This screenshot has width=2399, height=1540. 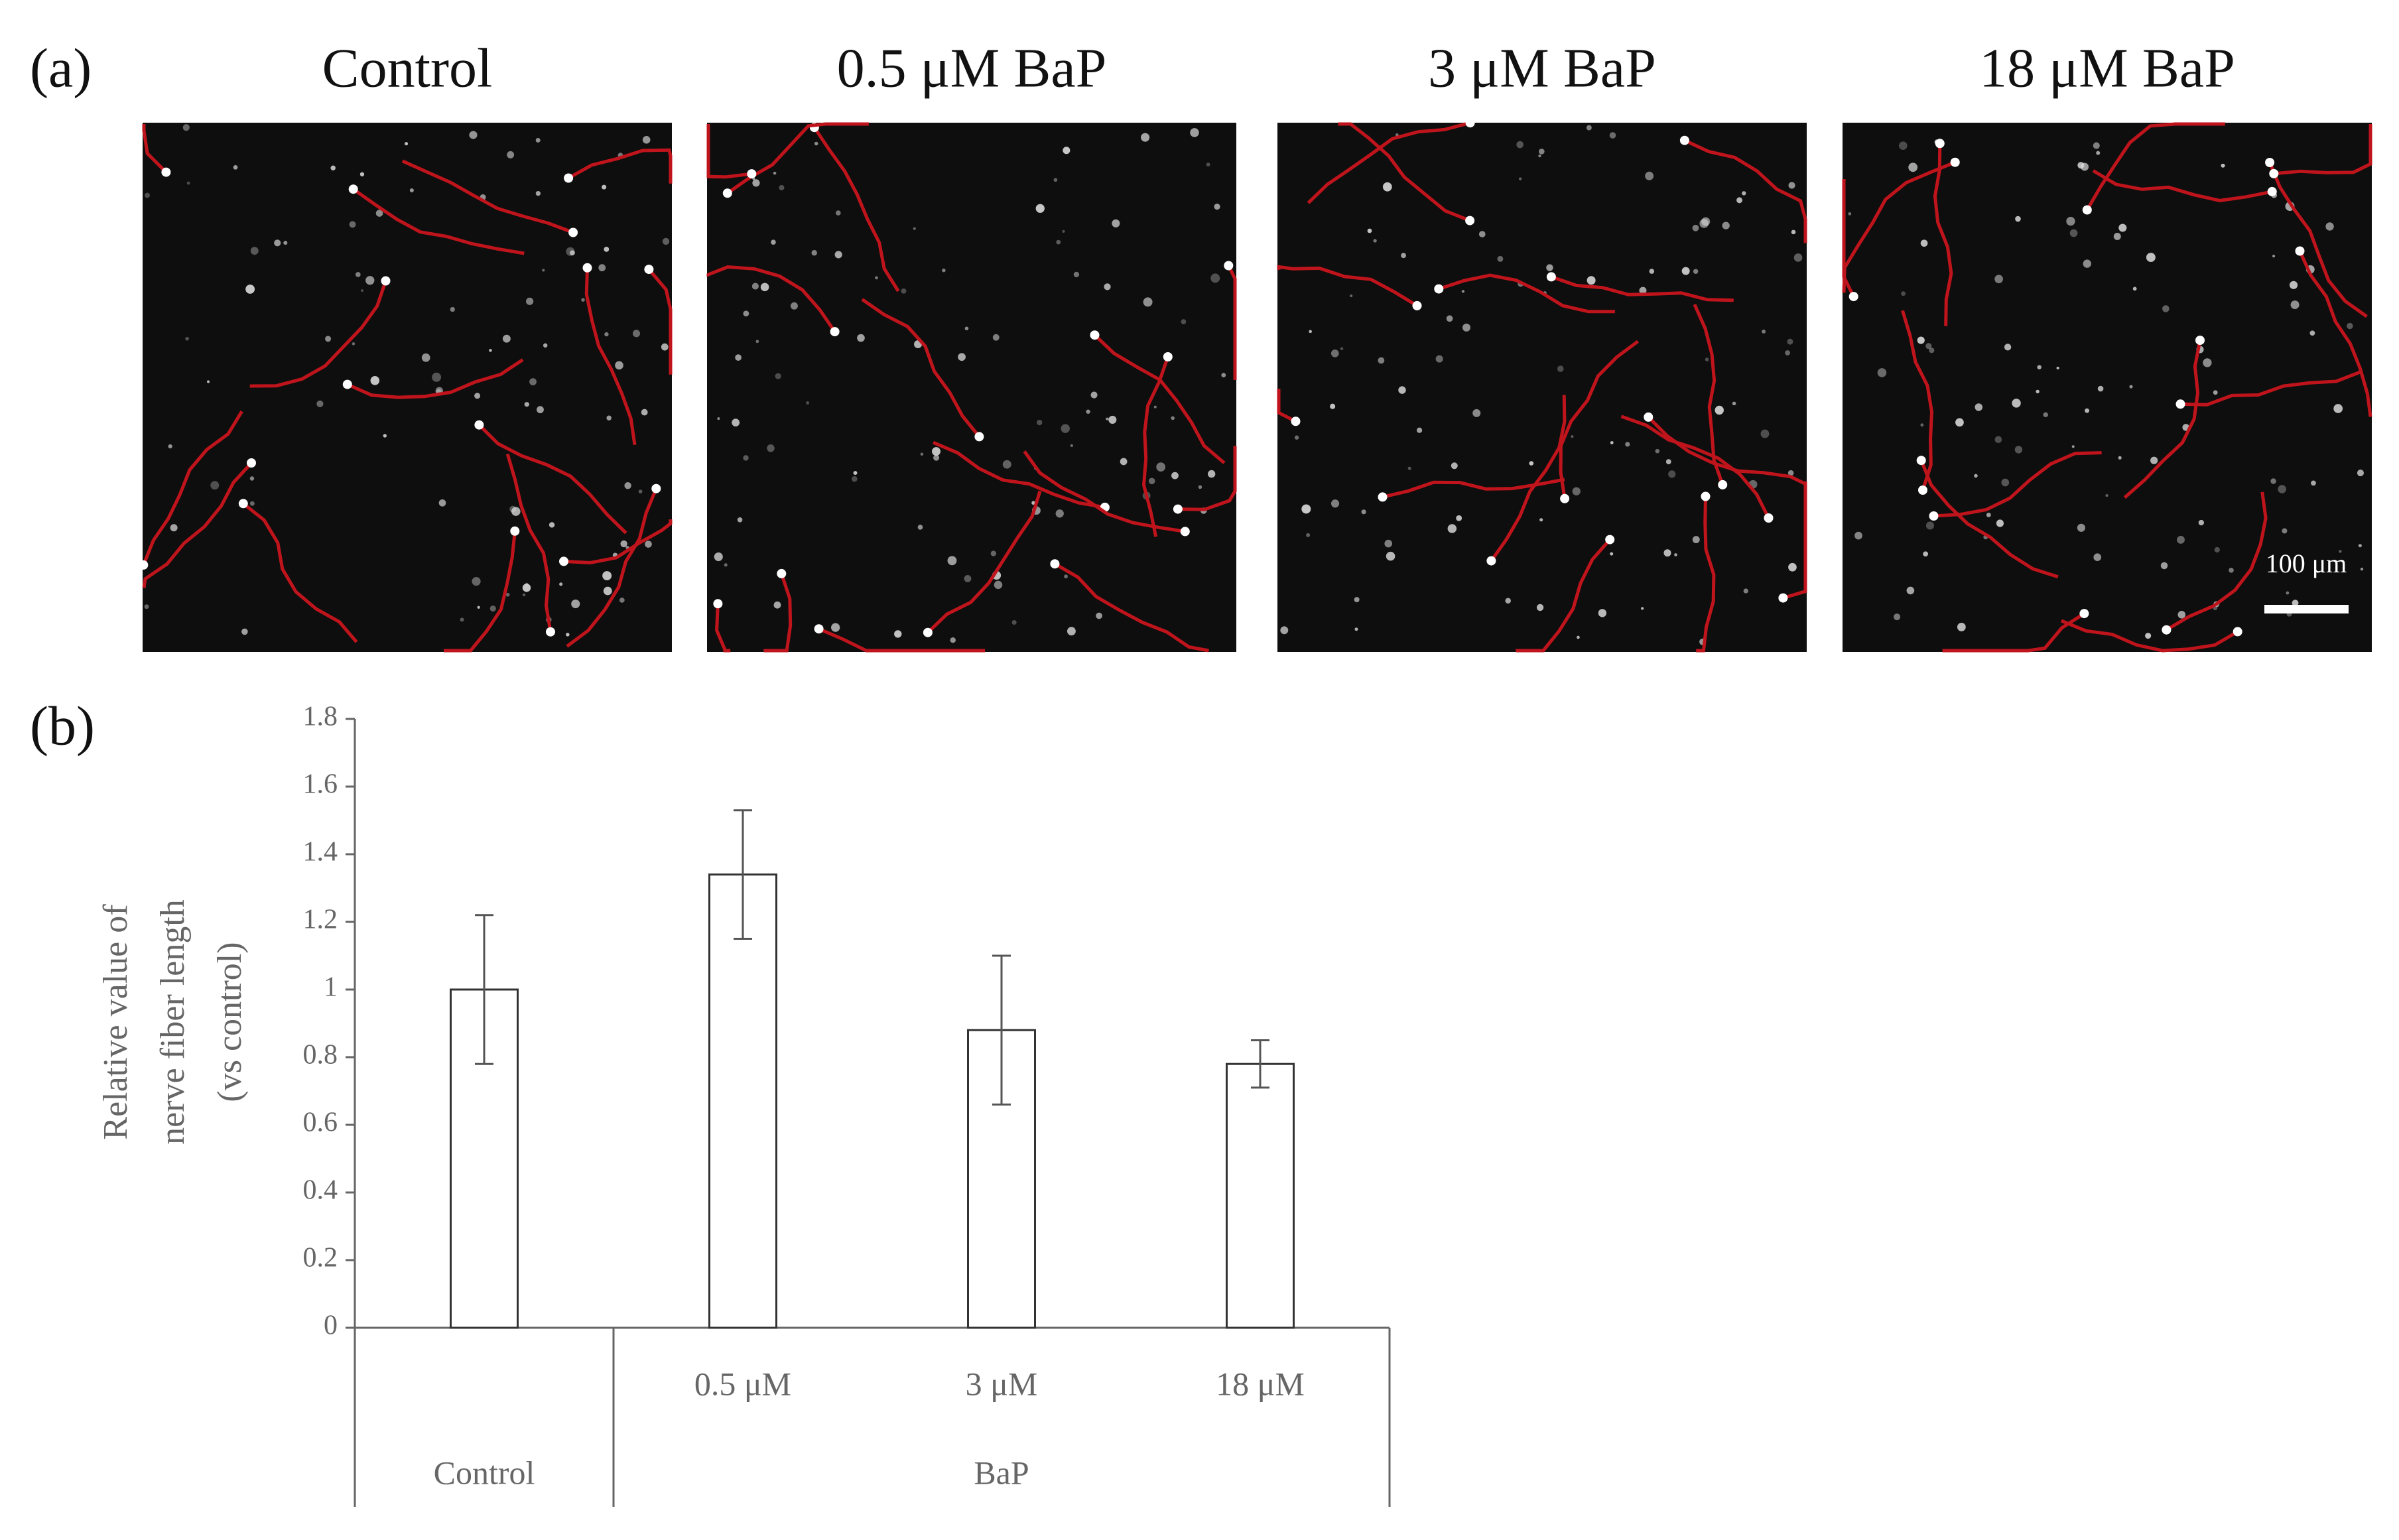 I want to click on y-tick-label: 1.4, so click(x=320, y=852).